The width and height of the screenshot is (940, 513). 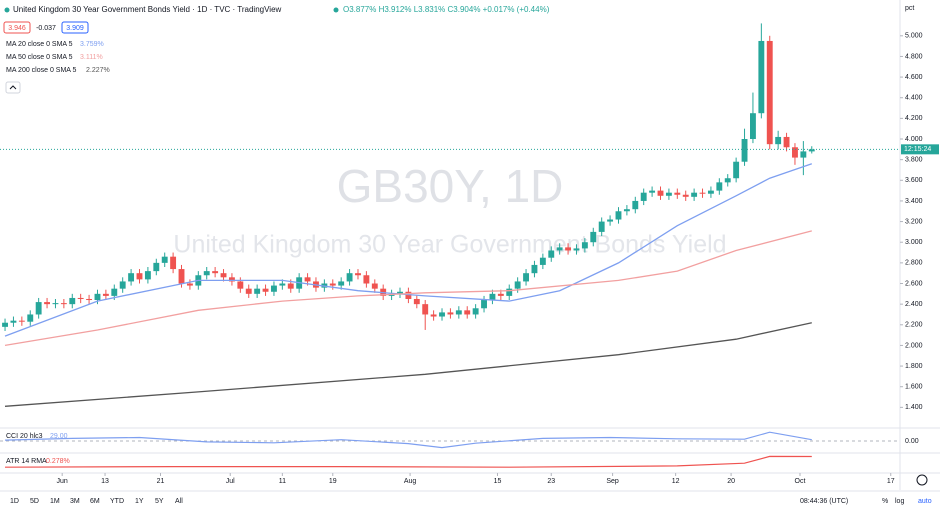 I want to click on legend-name: MA 50 close 0 SMA 5, so click(x=39, y=57).